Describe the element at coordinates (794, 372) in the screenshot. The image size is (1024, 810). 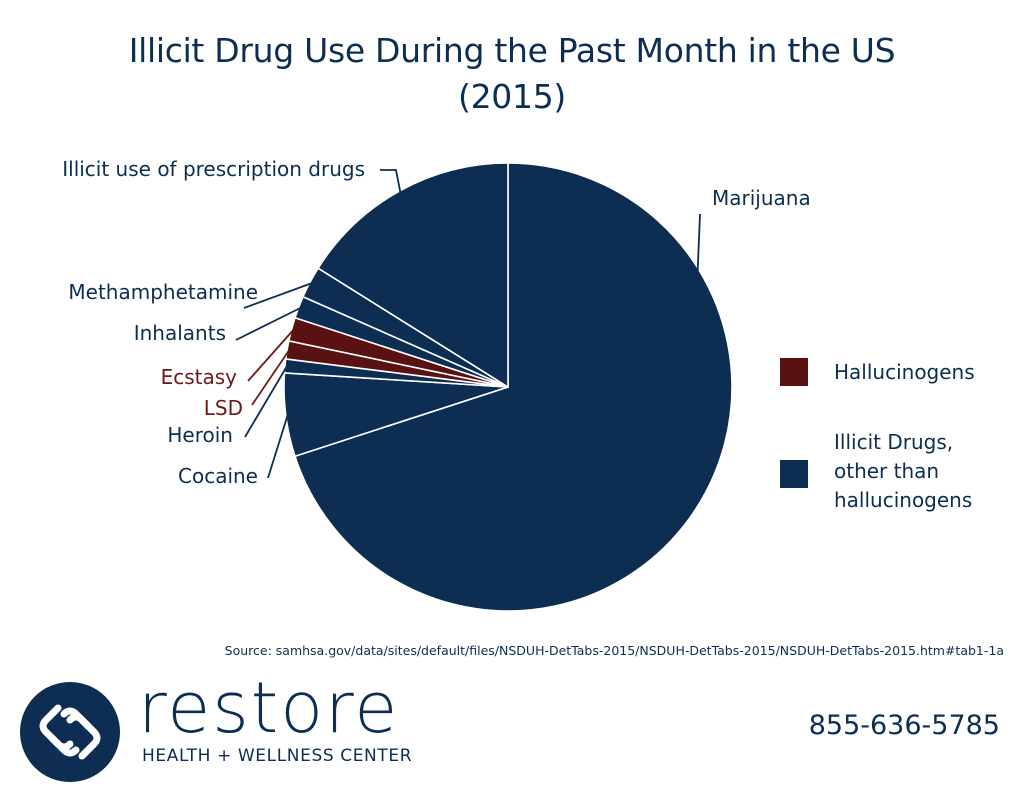
I see `legend-swatch-hallucinogens` at that location.